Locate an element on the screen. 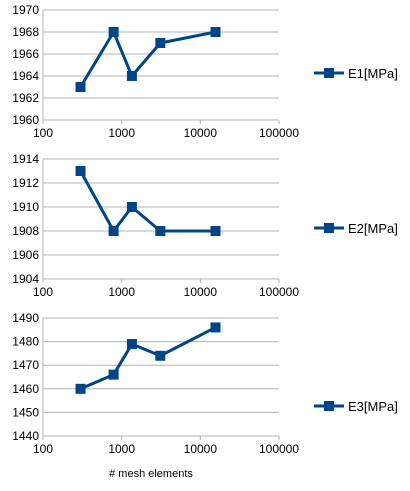 This screenshot has width=410, height=491. y-tick-label: 1914 is located at coordinates (25, 159).